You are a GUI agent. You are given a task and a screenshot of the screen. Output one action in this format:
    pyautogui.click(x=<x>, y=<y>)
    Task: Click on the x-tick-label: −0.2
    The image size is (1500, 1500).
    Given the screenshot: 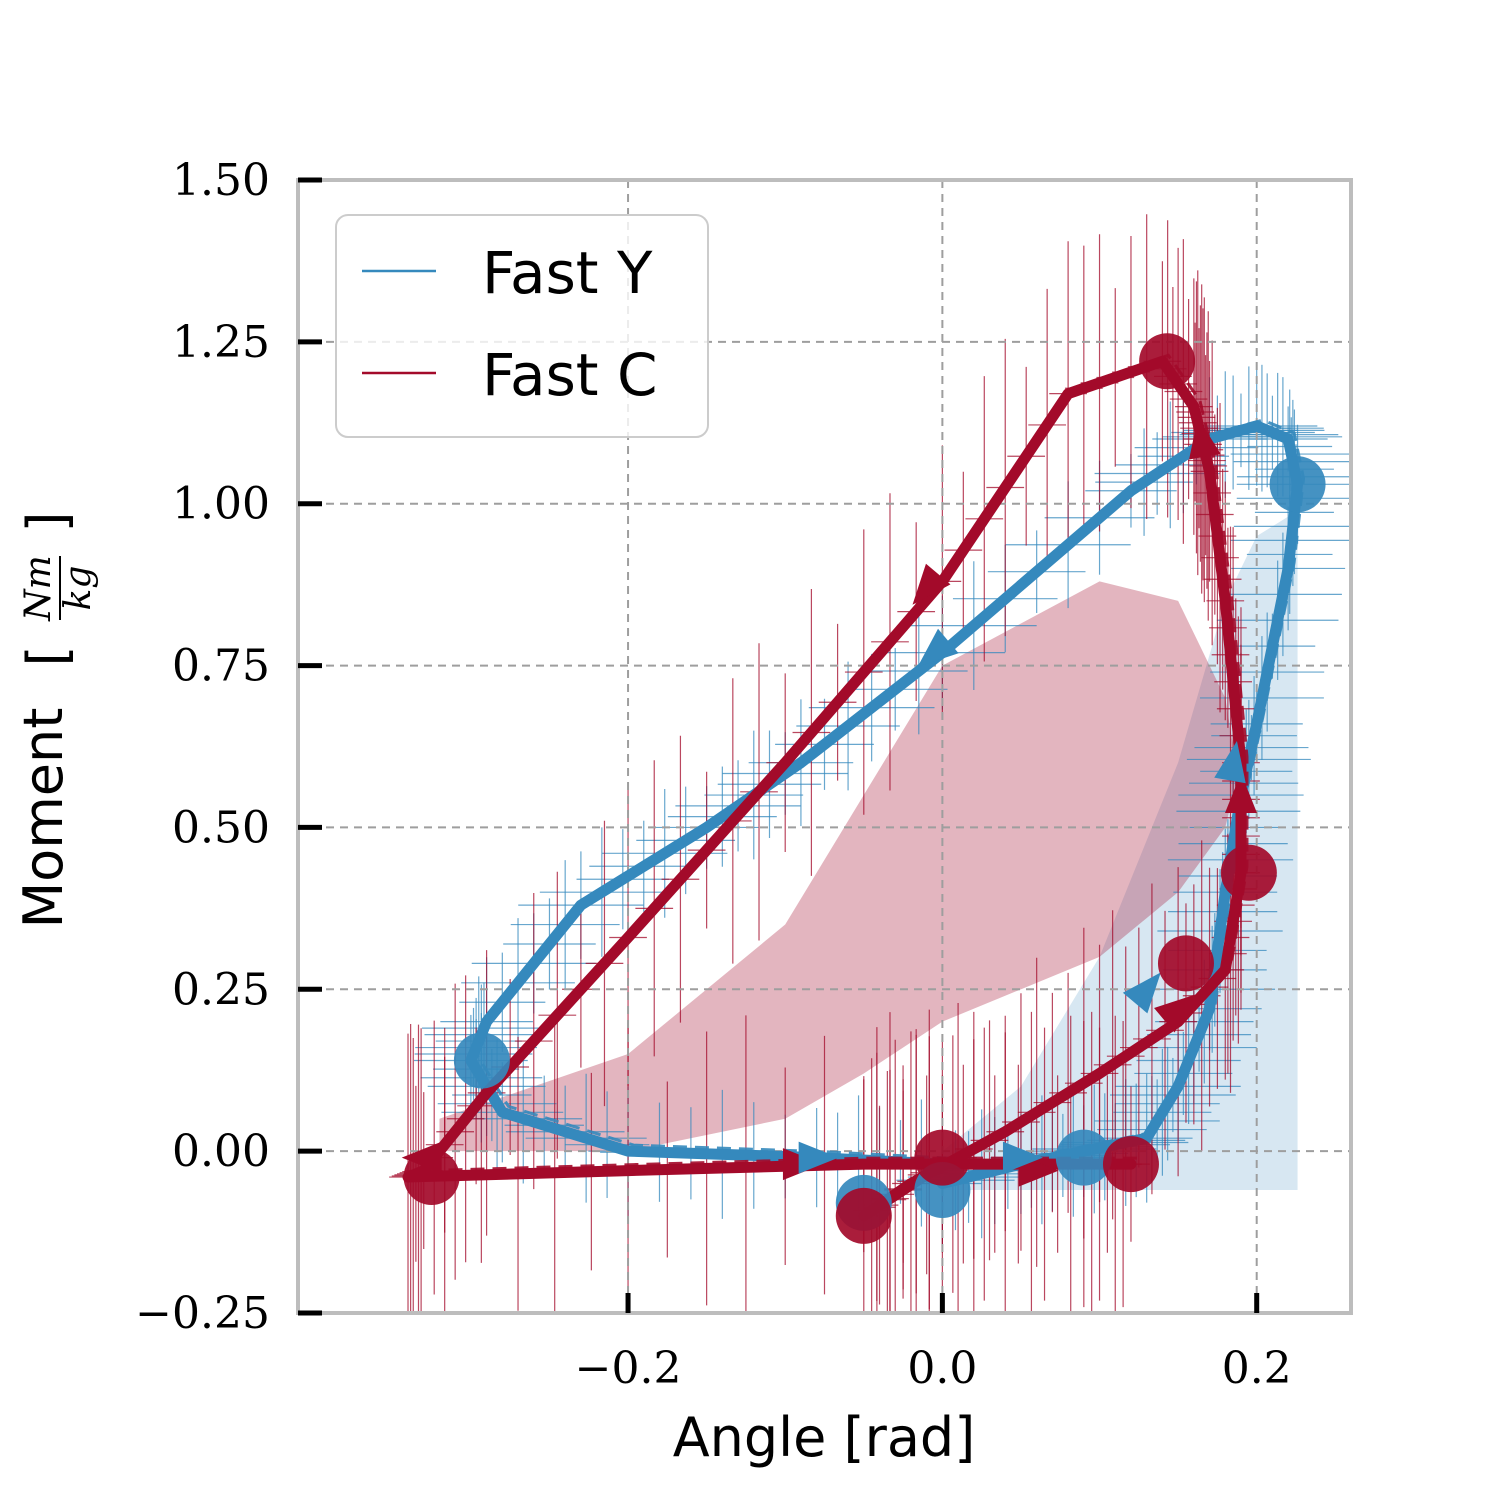 What is the action you would take?
    pyautogui.click(x=628, y=1368)
    